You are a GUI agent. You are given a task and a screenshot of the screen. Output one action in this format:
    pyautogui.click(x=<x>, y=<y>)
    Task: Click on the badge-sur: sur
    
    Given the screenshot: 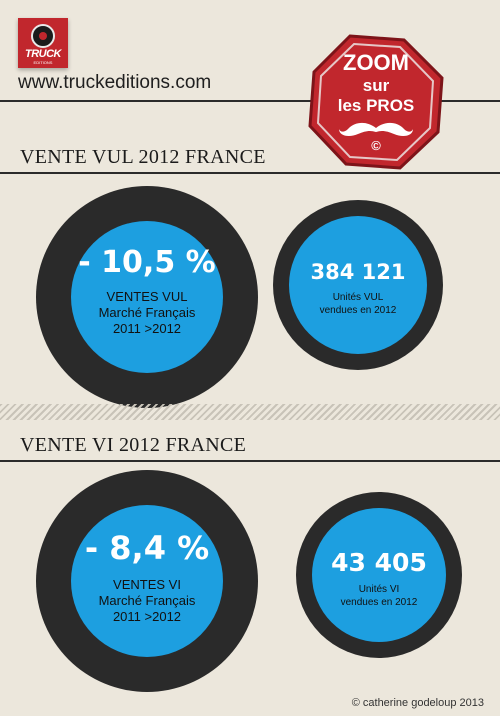 What is the action you would take?
    pyautogui.click(x=376, y=85)
    